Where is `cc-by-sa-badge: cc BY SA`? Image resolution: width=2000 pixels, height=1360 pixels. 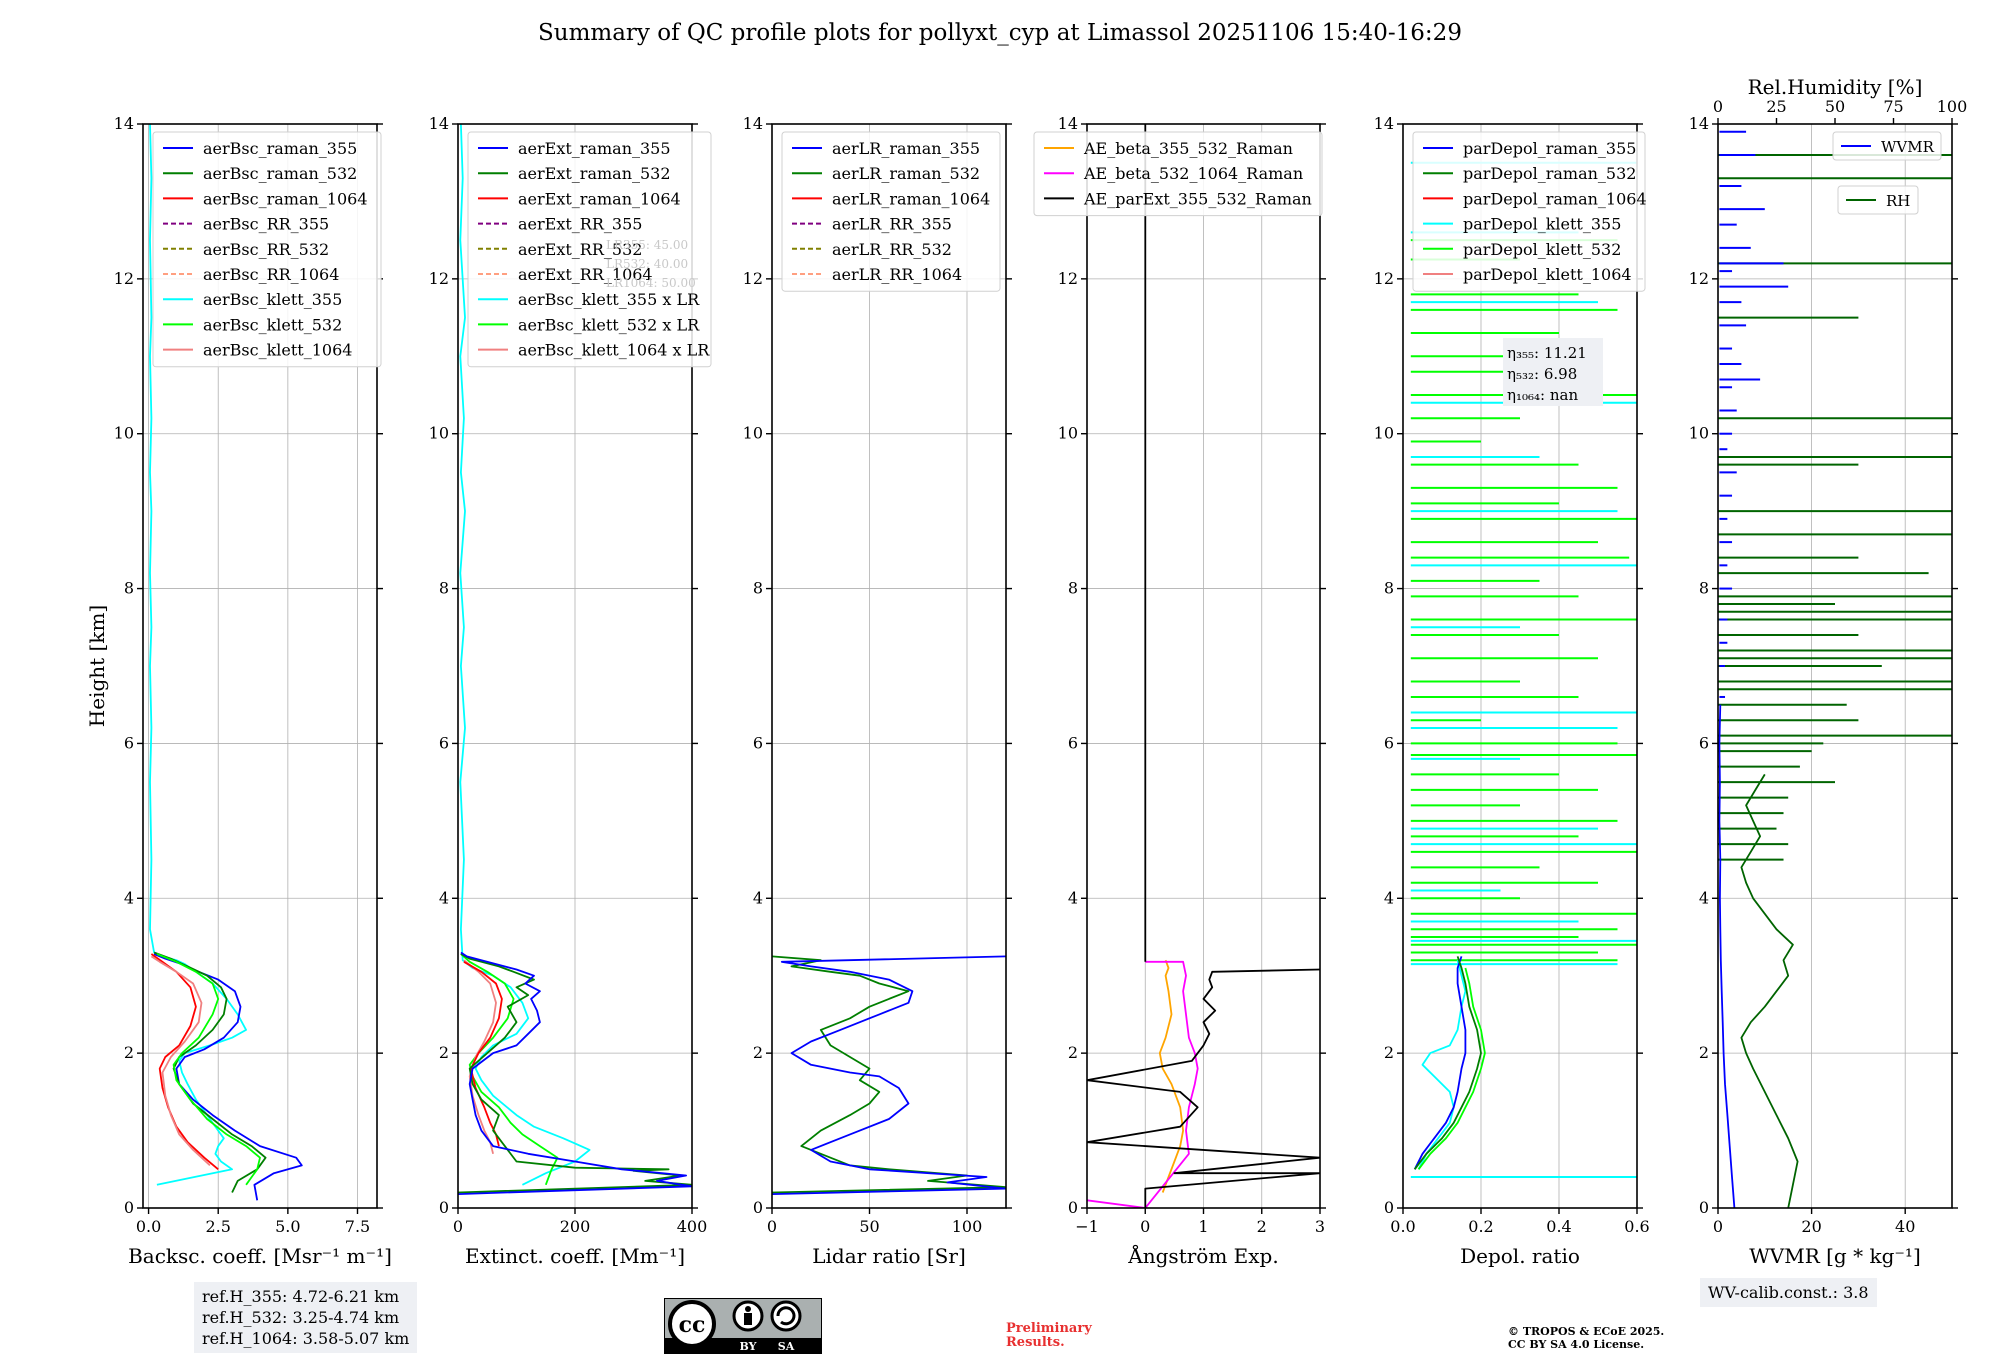
cc-by-sa-badge: cc BY SA is located at coordinates (743, 1326).